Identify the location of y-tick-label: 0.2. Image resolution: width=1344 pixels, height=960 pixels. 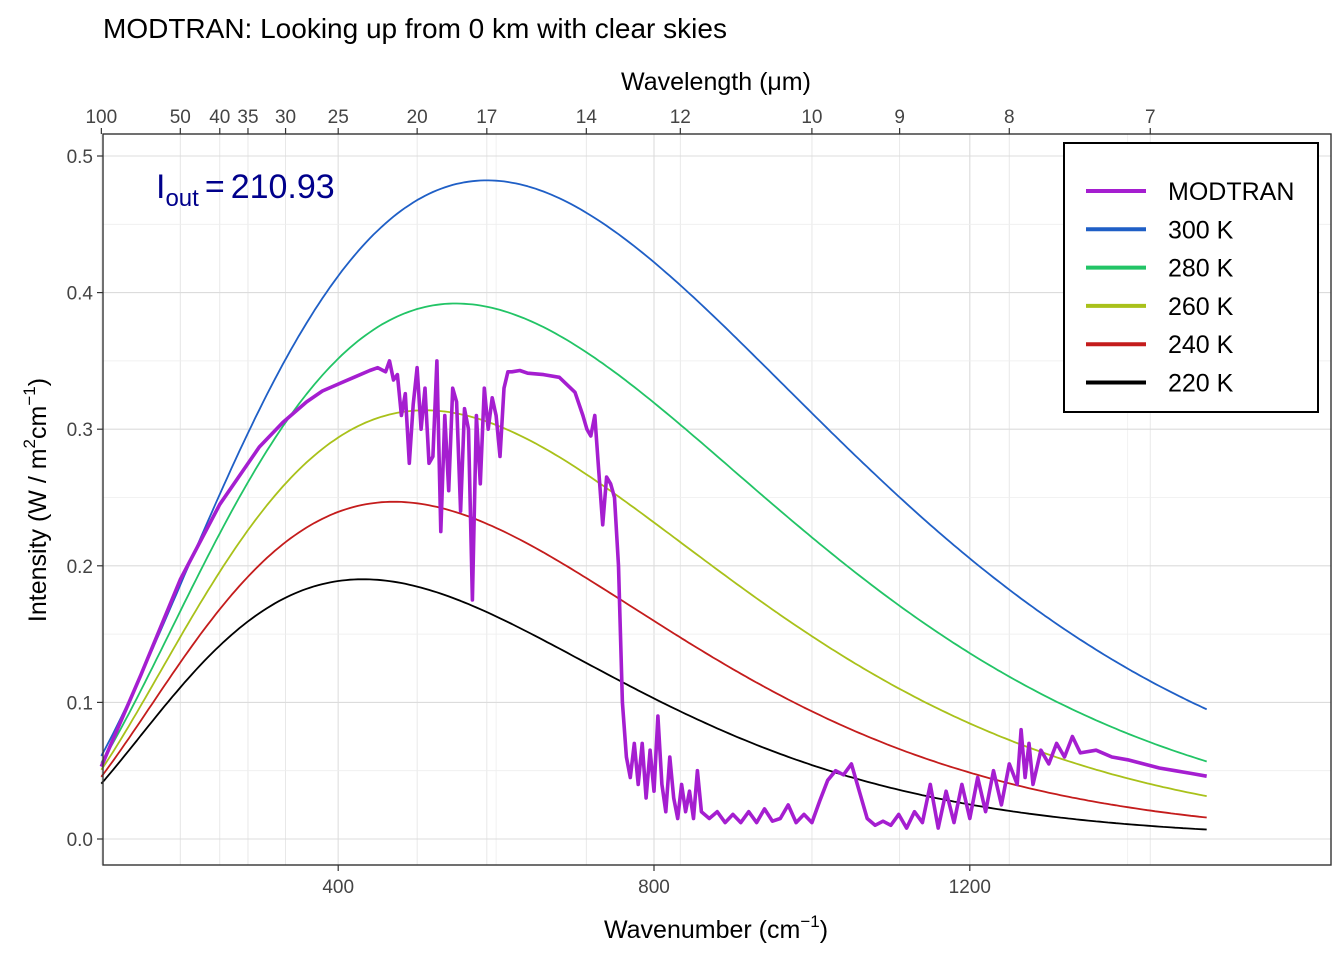
(80, 567).